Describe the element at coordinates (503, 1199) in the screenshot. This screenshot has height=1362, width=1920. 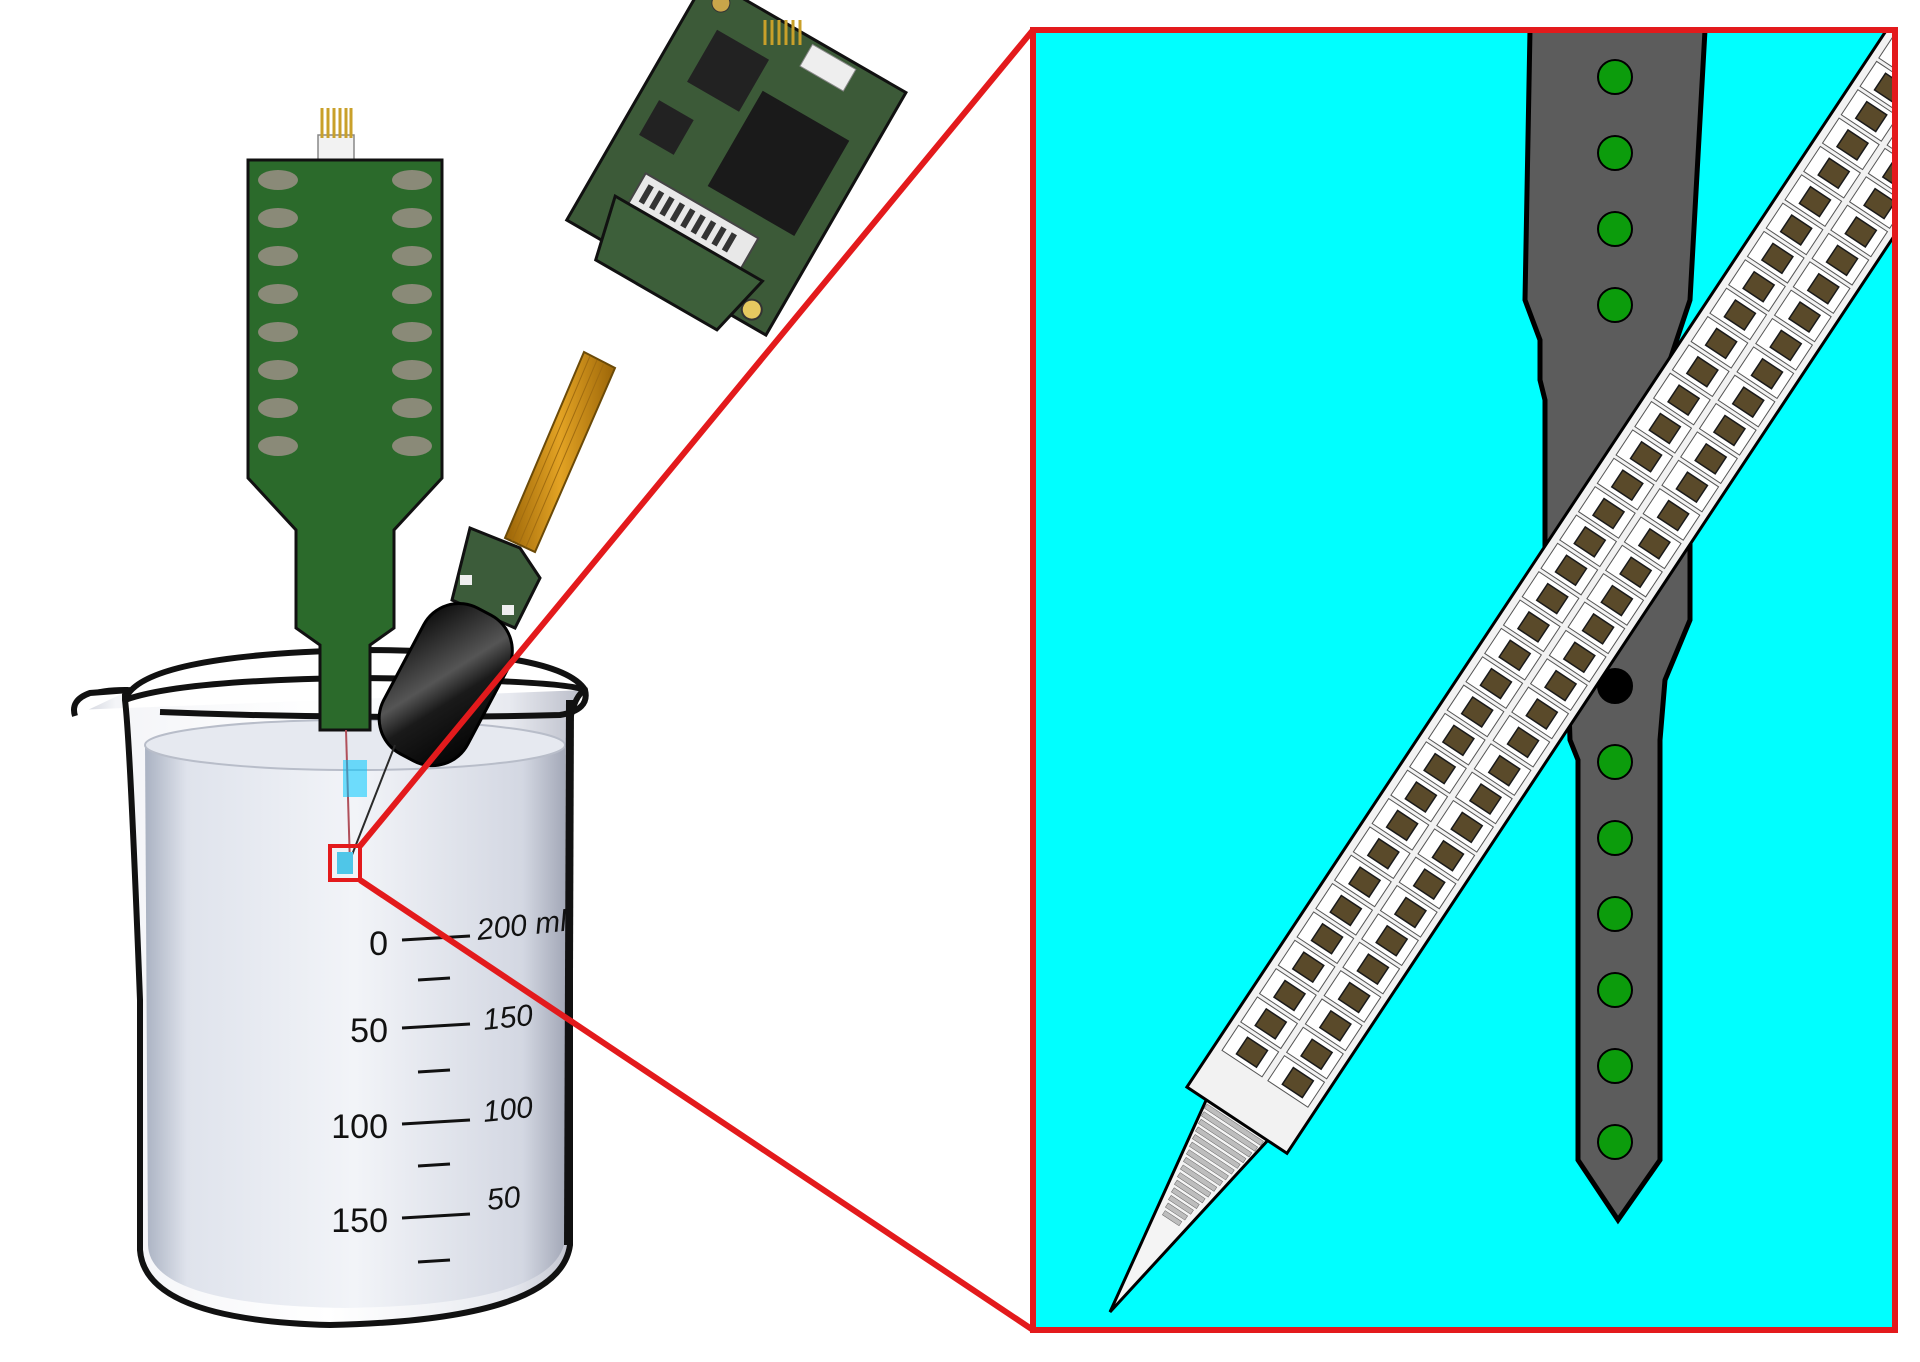
I see `scale-right-50: 50` at that location.